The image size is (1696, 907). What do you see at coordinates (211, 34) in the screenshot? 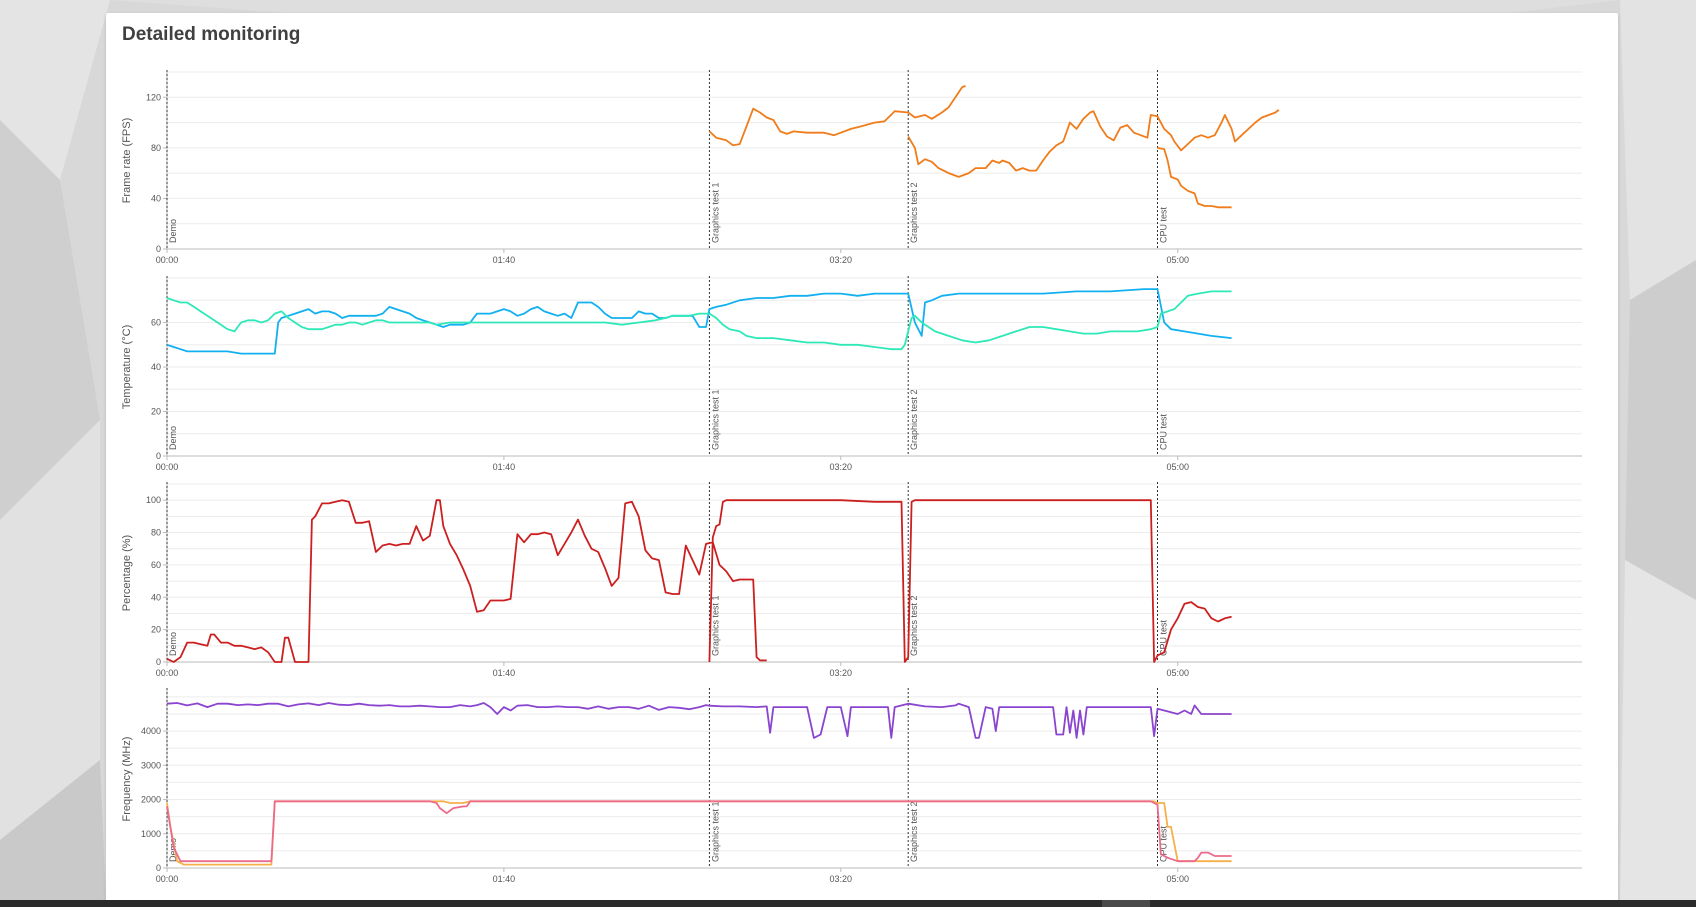
I see `page-title: Detailed monitoring` at bounding box center [211, 34].